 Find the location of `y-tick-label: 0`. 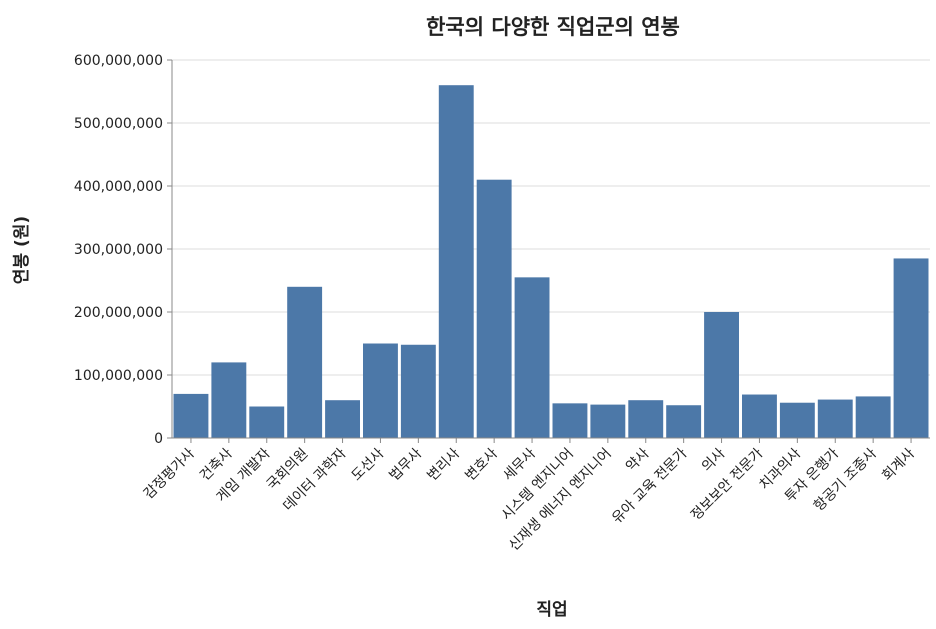

y-tick-label: 0 is located at coordinates (158, 439).